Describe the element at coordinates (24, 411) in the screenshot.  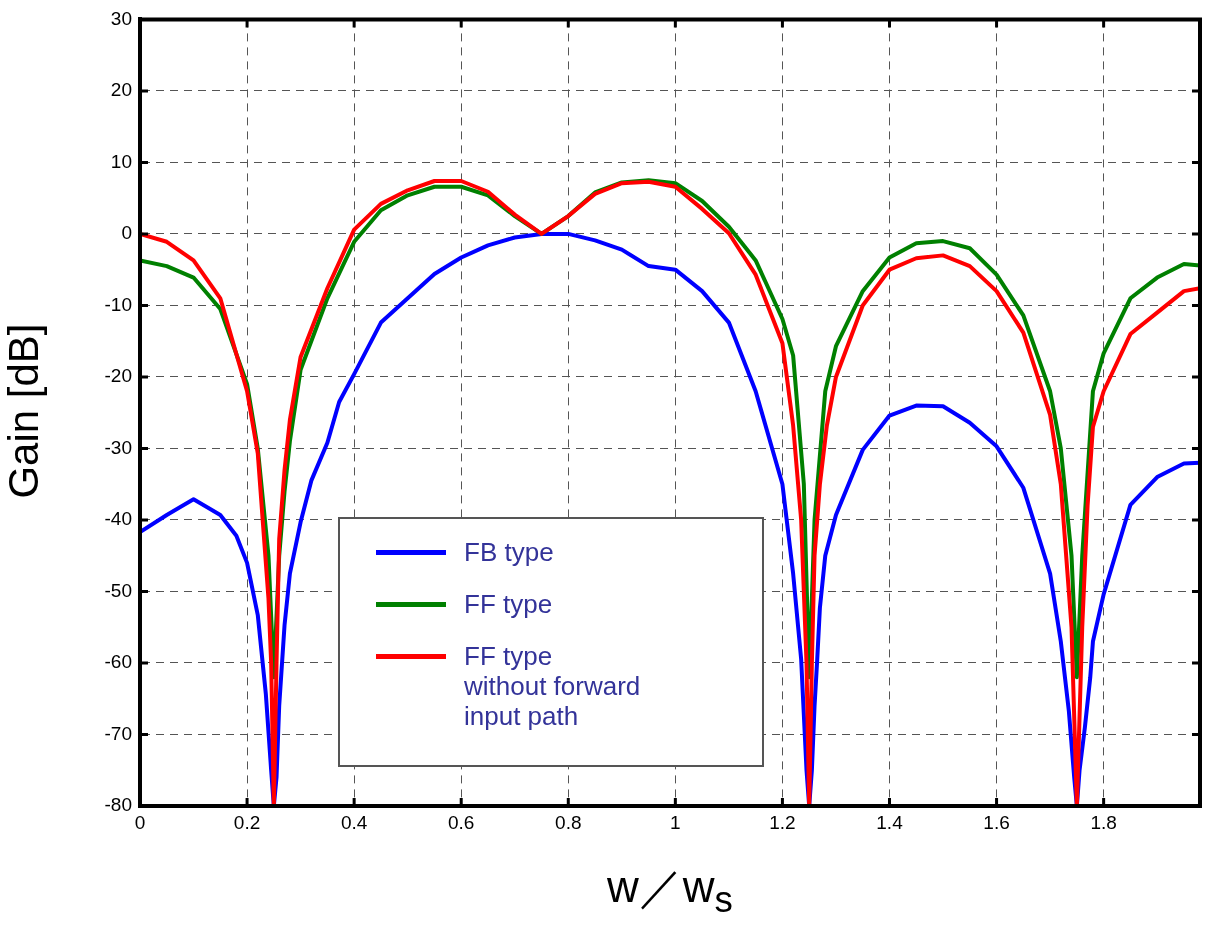
I see `y-axis-title: Gain [dB]` at that location.